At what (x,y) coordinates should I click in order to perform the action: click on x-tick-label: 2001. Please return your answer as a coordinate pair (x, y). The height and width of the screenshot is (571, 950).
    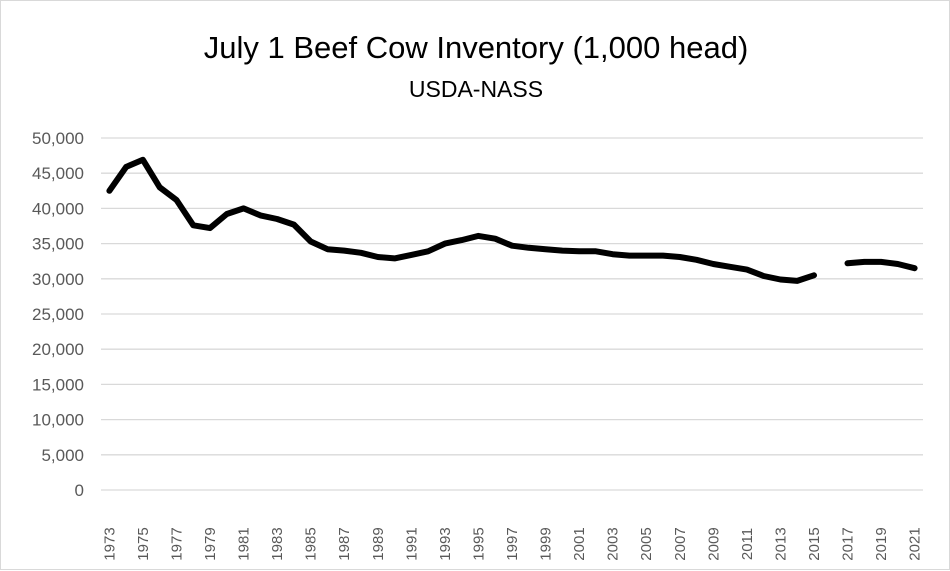
    Looking at the image, I should click on (579, 543).